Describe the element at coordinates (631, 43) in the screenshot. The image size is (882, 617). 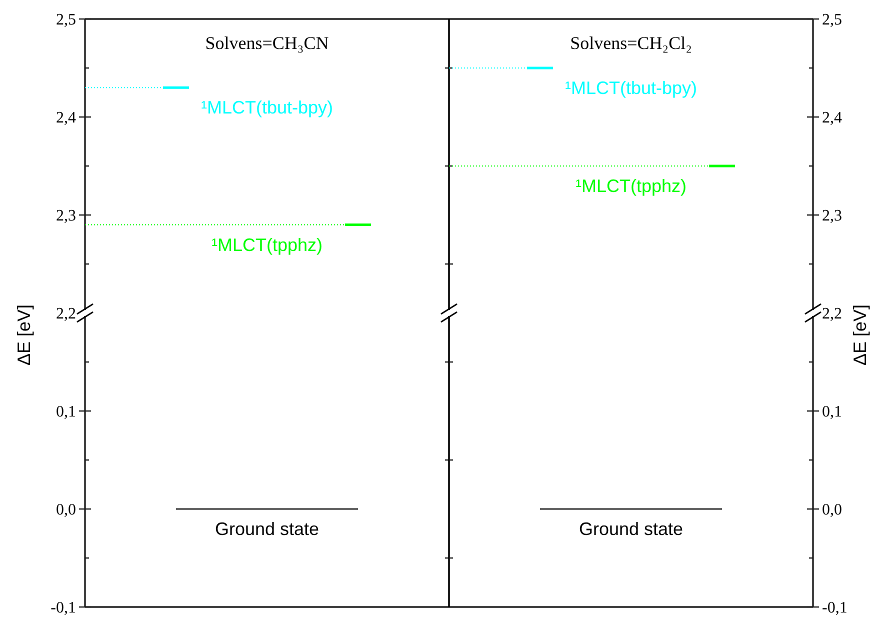
I see `text: Solvens=CH₂Cl₂` at that location.